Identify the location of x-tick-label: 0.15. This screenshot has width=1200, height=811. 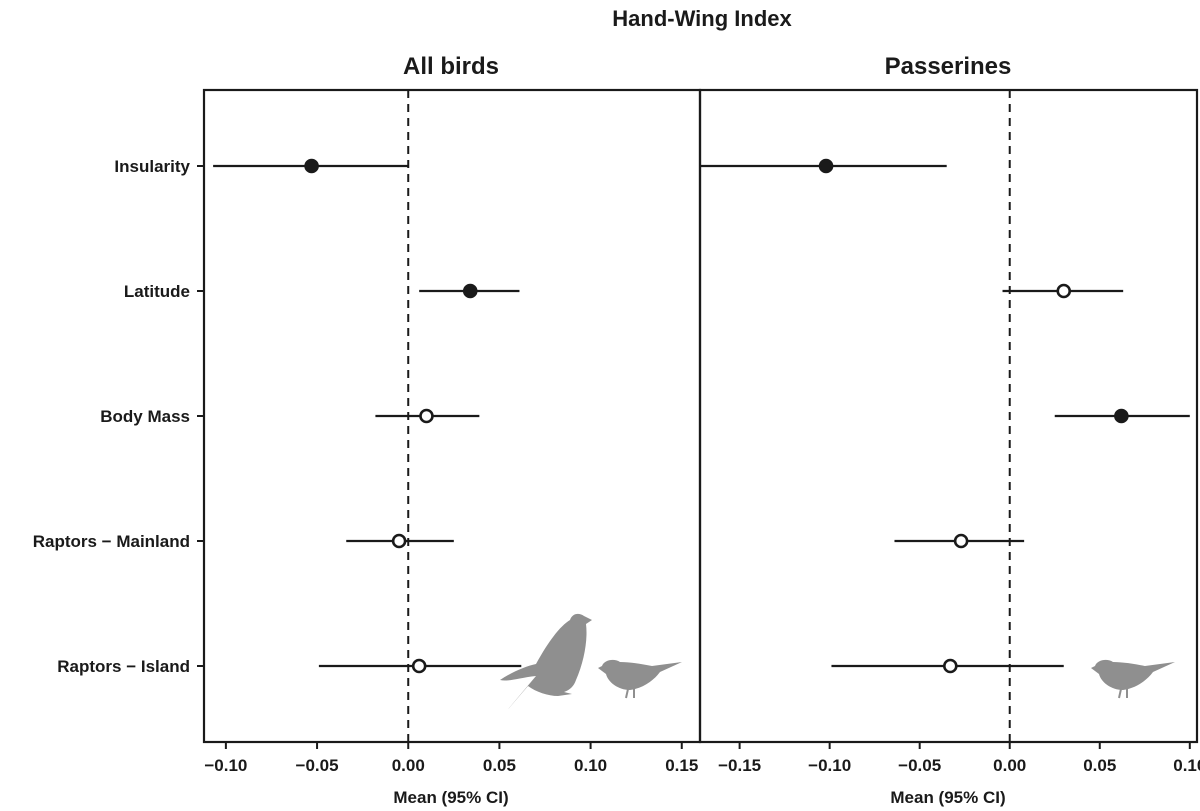
(681, 765).